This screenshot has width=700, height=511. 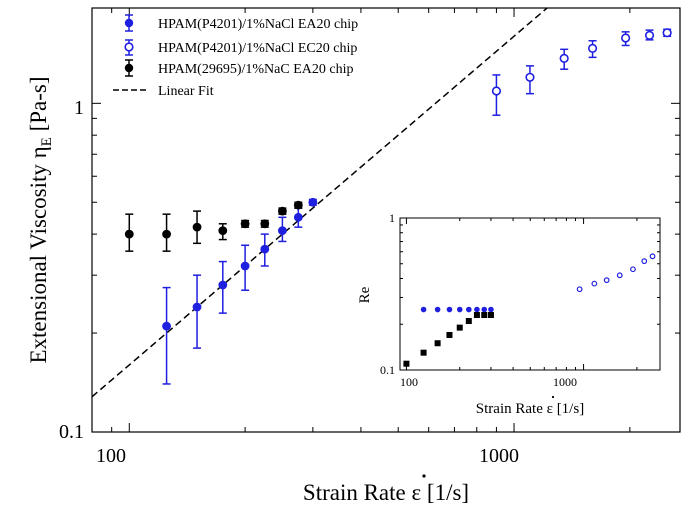 What do you see at coordinates (392, 218) in the screenshot?
I see `inset-y-tick-label-1: 1` at bounding box center [392, 218].